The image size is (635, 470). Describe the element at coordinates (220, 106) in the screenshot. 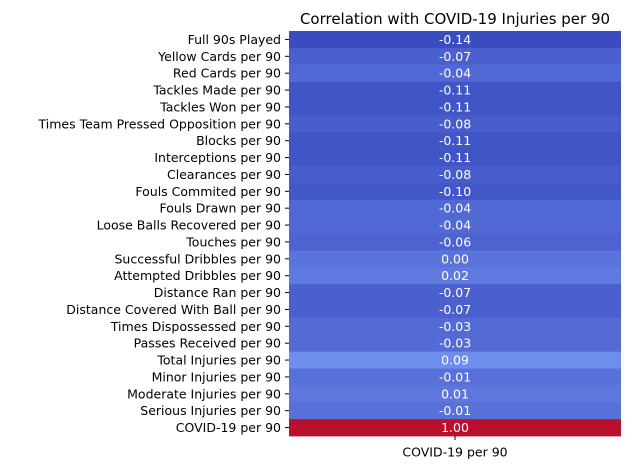

I see `y-tick-label: Tackles Won per 90` at that location.